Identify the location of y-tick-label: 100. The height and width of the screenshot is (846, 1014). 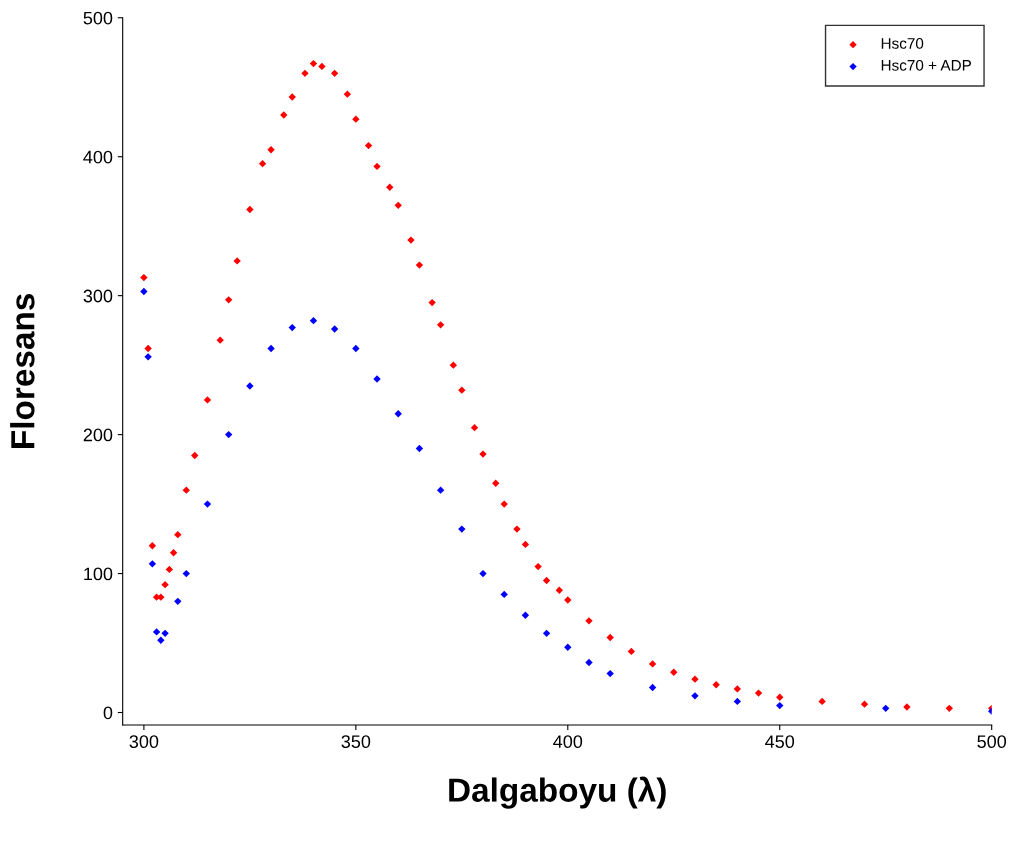
(98, 574).